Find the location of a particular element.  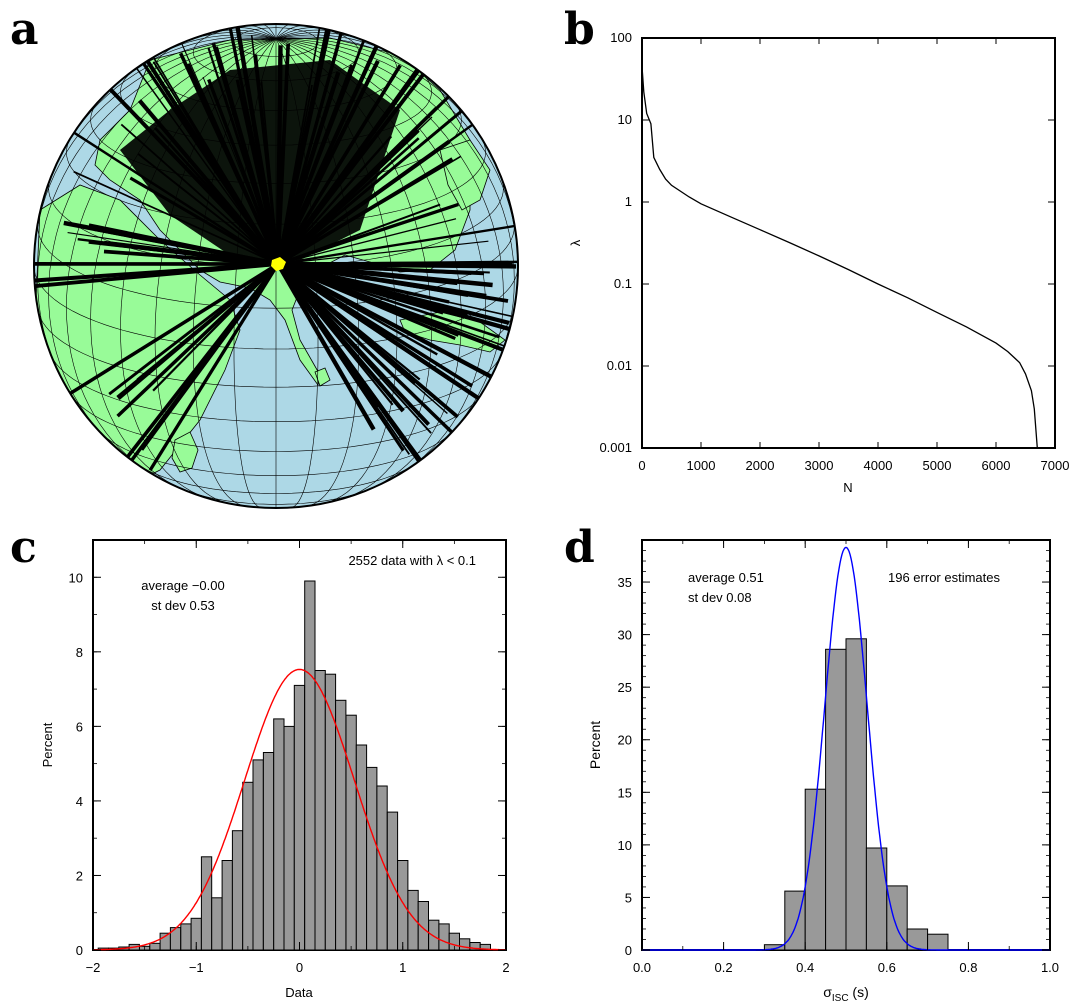

x-axis-title-main: σ is located at coordinates (827, 992).